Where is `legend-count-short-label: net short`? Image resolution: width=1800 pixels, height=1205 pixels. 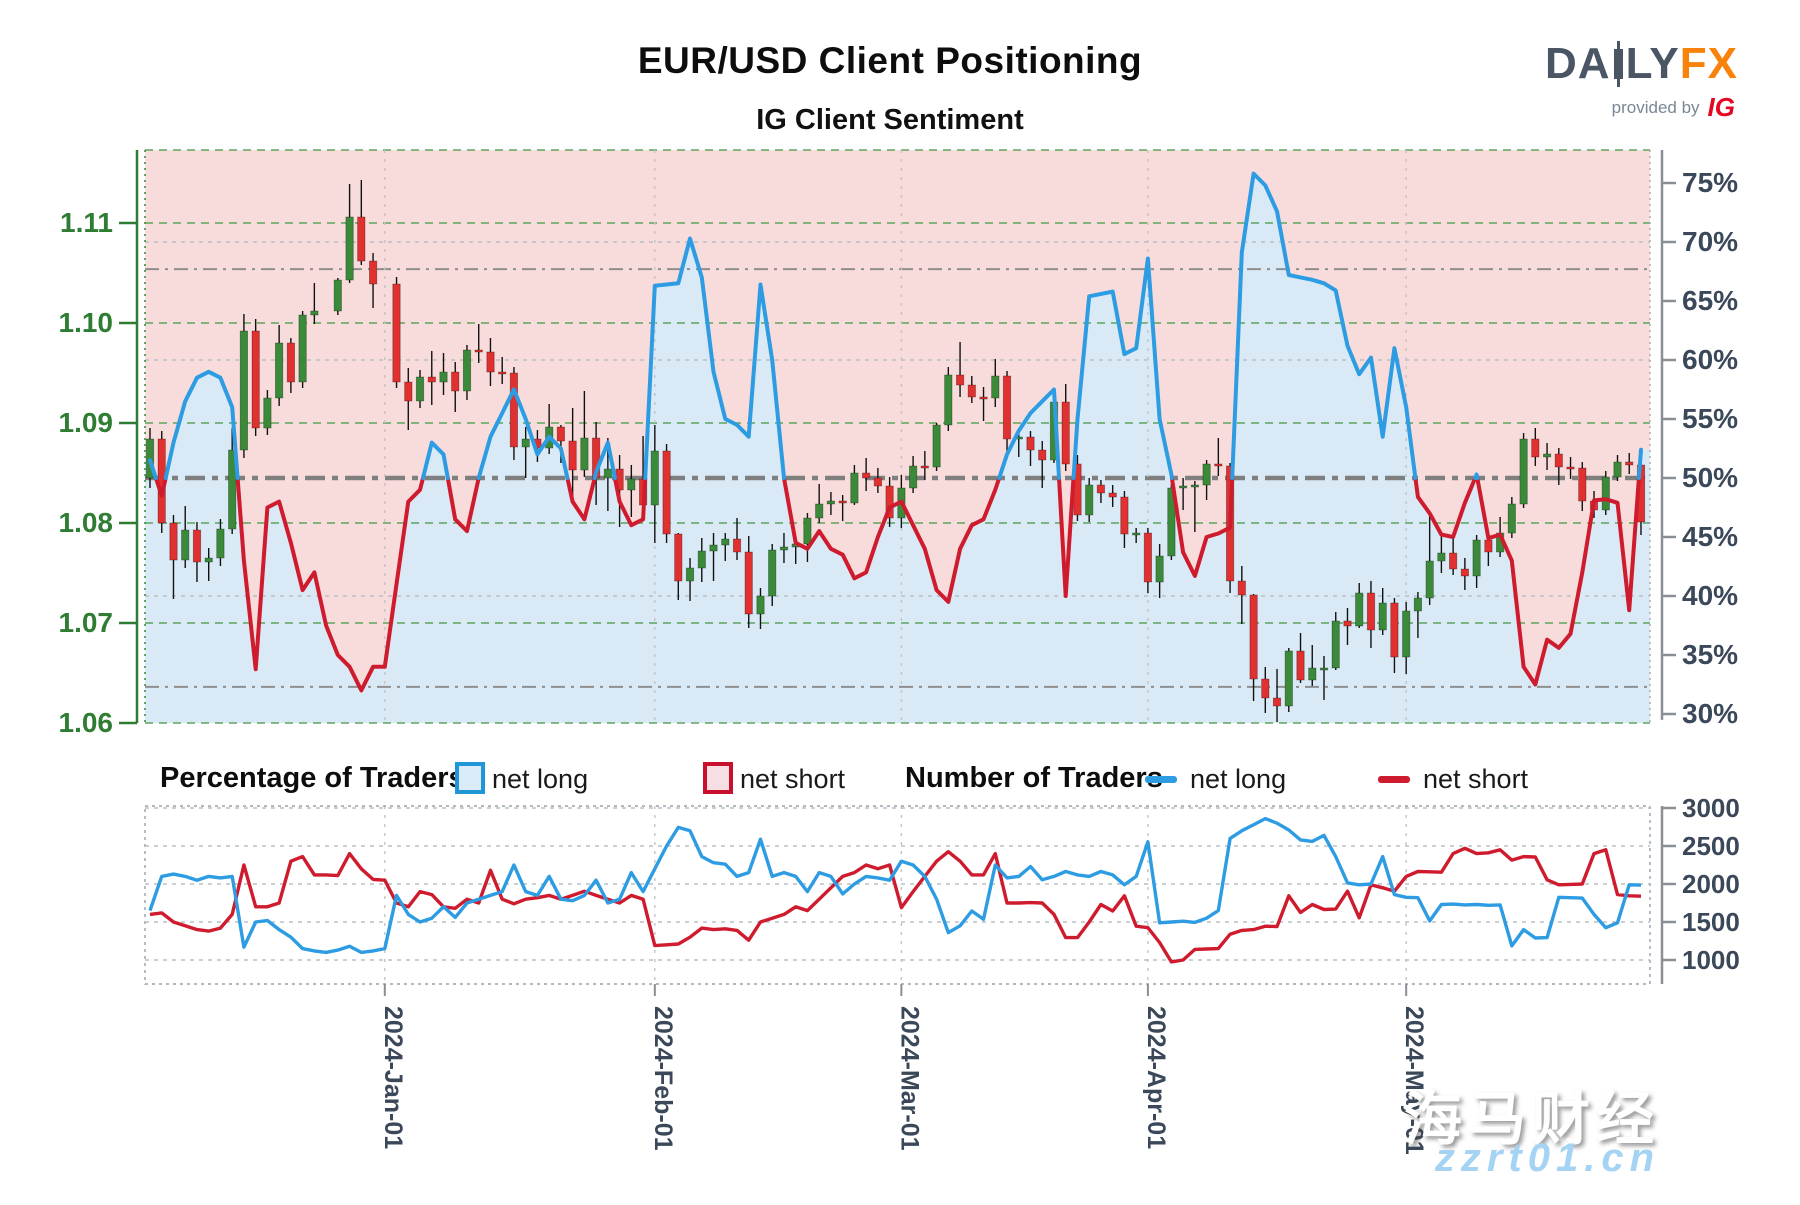
legend-count-short-label: net short is located at coordinates (1476, 779).